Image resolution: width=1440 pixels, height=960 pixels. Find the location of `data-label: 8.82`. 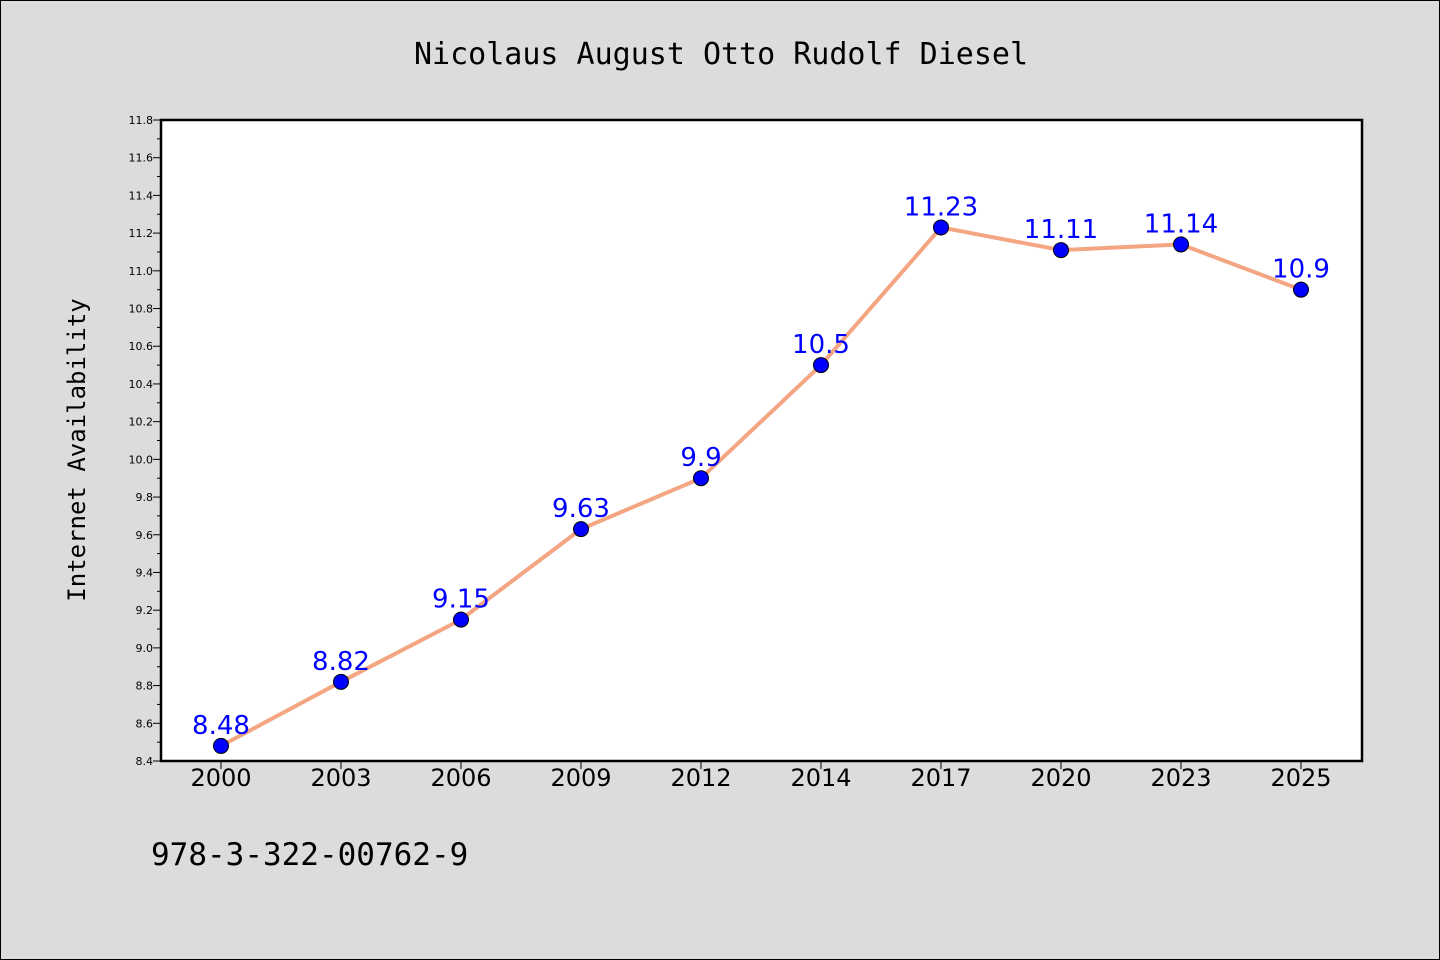

data-label: 8.82 is located at coordinates (341, 662).